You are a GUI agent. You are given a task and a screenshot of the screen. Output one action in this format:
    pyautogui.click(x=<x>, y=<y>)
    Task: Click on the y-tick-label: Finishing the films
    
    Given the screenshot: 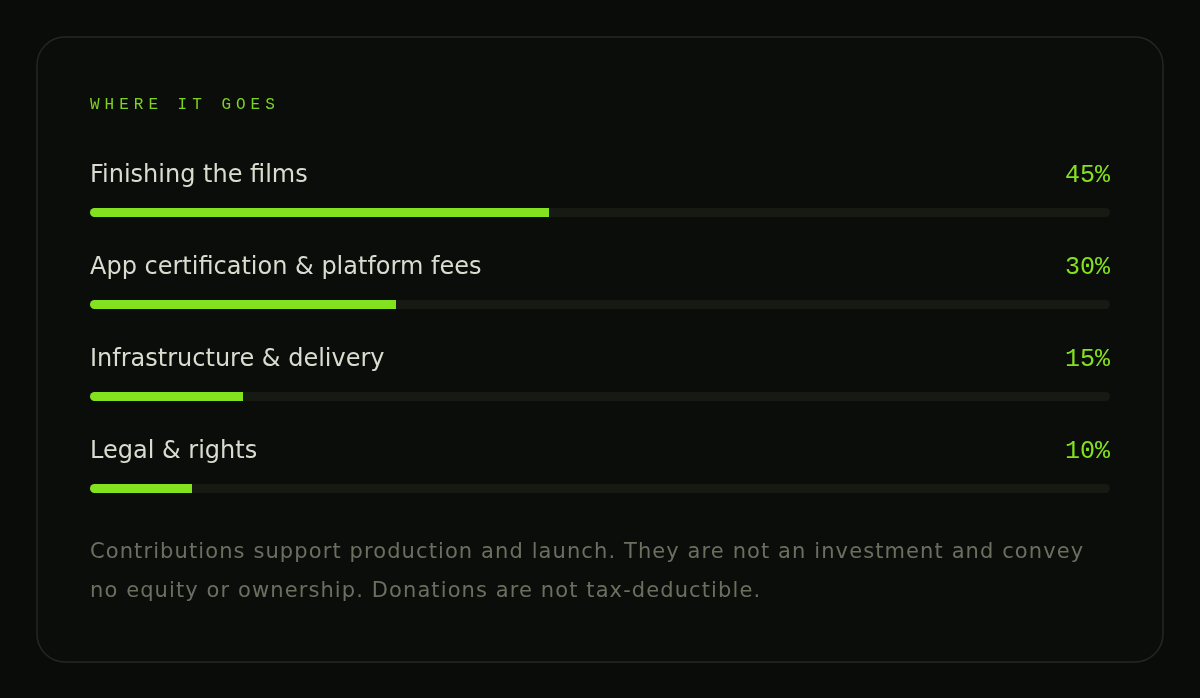 What is the action you would take?
    pyautogui.click(x=199, y=174)
    